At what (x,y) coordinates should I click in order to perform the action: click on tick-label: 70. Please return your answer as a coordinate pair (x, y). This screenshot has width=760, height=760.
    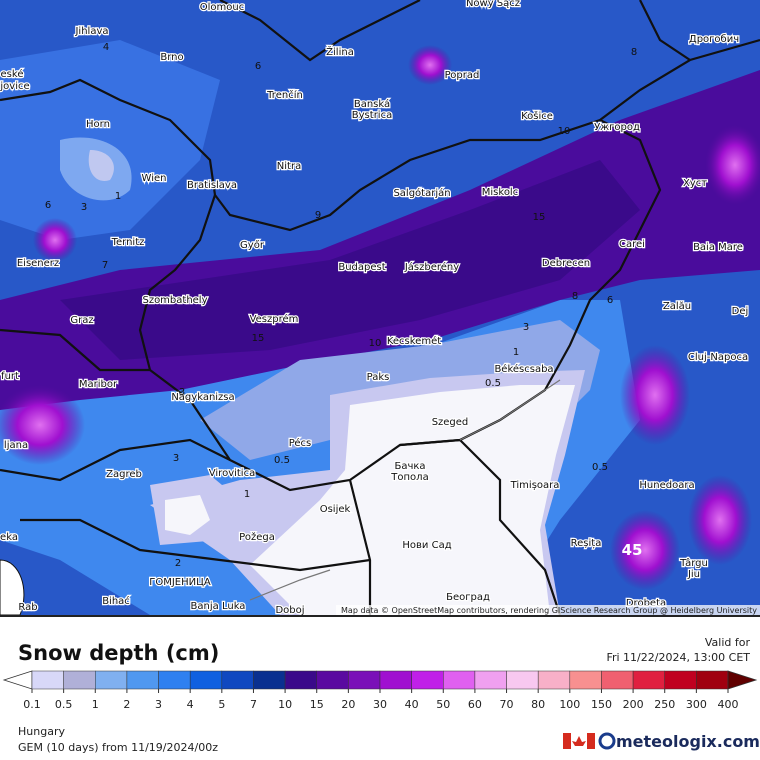
    Looking at the image, I should click on (507, 704).